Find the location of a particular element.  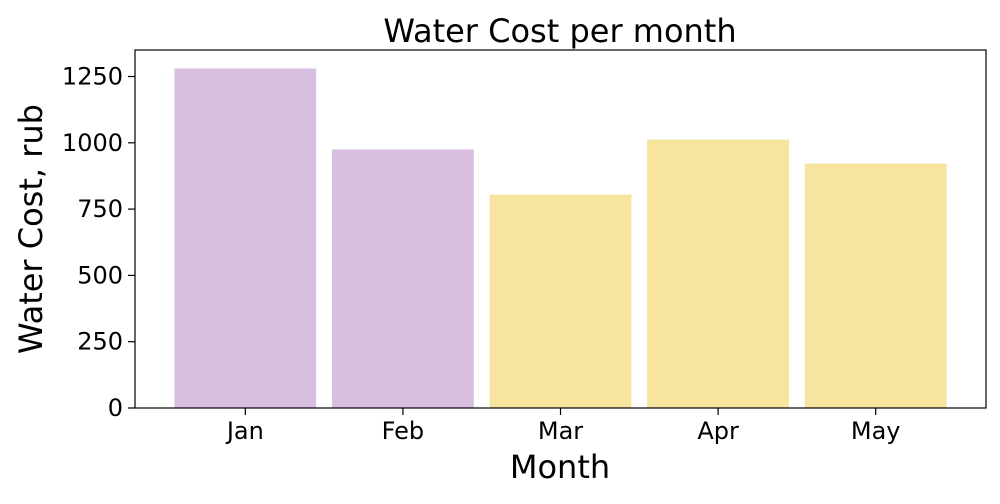

bar-jan is located at coordinates (245, 238).